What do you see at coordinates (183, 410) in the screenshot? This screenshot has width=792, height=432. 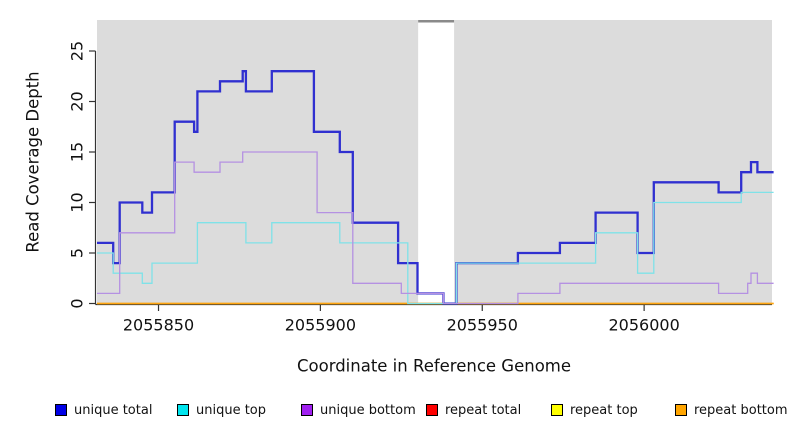 I see `unique-top-swatch-icon` at bounding box center [183, 410].